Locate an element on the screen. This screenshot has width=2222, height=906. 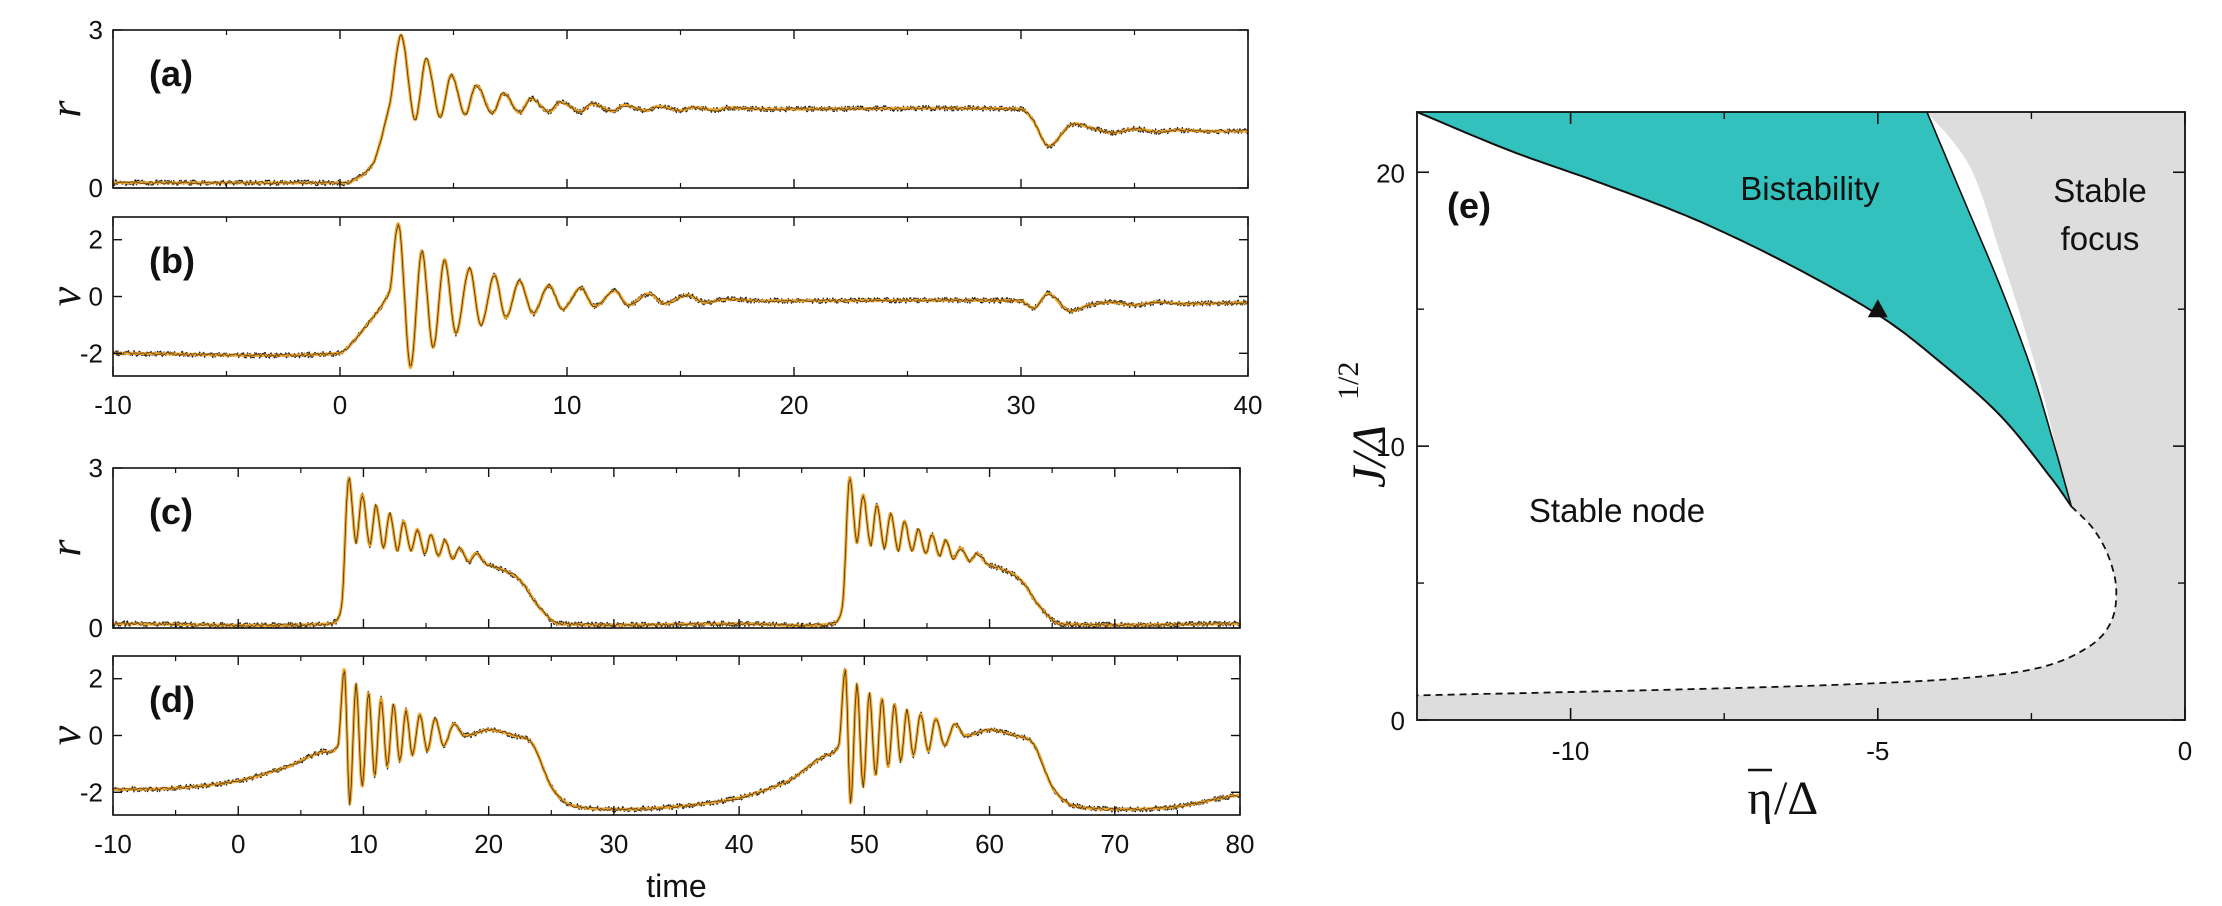
y-axis-label: J/Δ 1/2 is located at coordinates (1364, 425).